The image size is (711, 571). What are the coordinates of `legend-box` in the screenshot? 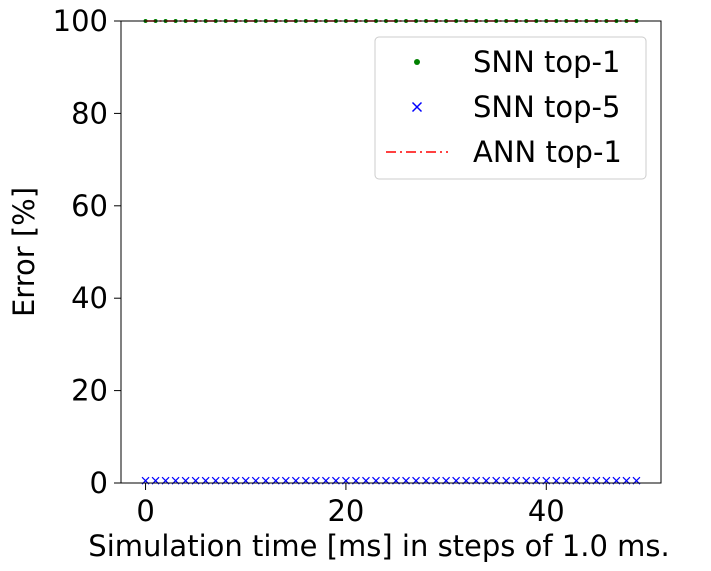 It's located at (510, 108).